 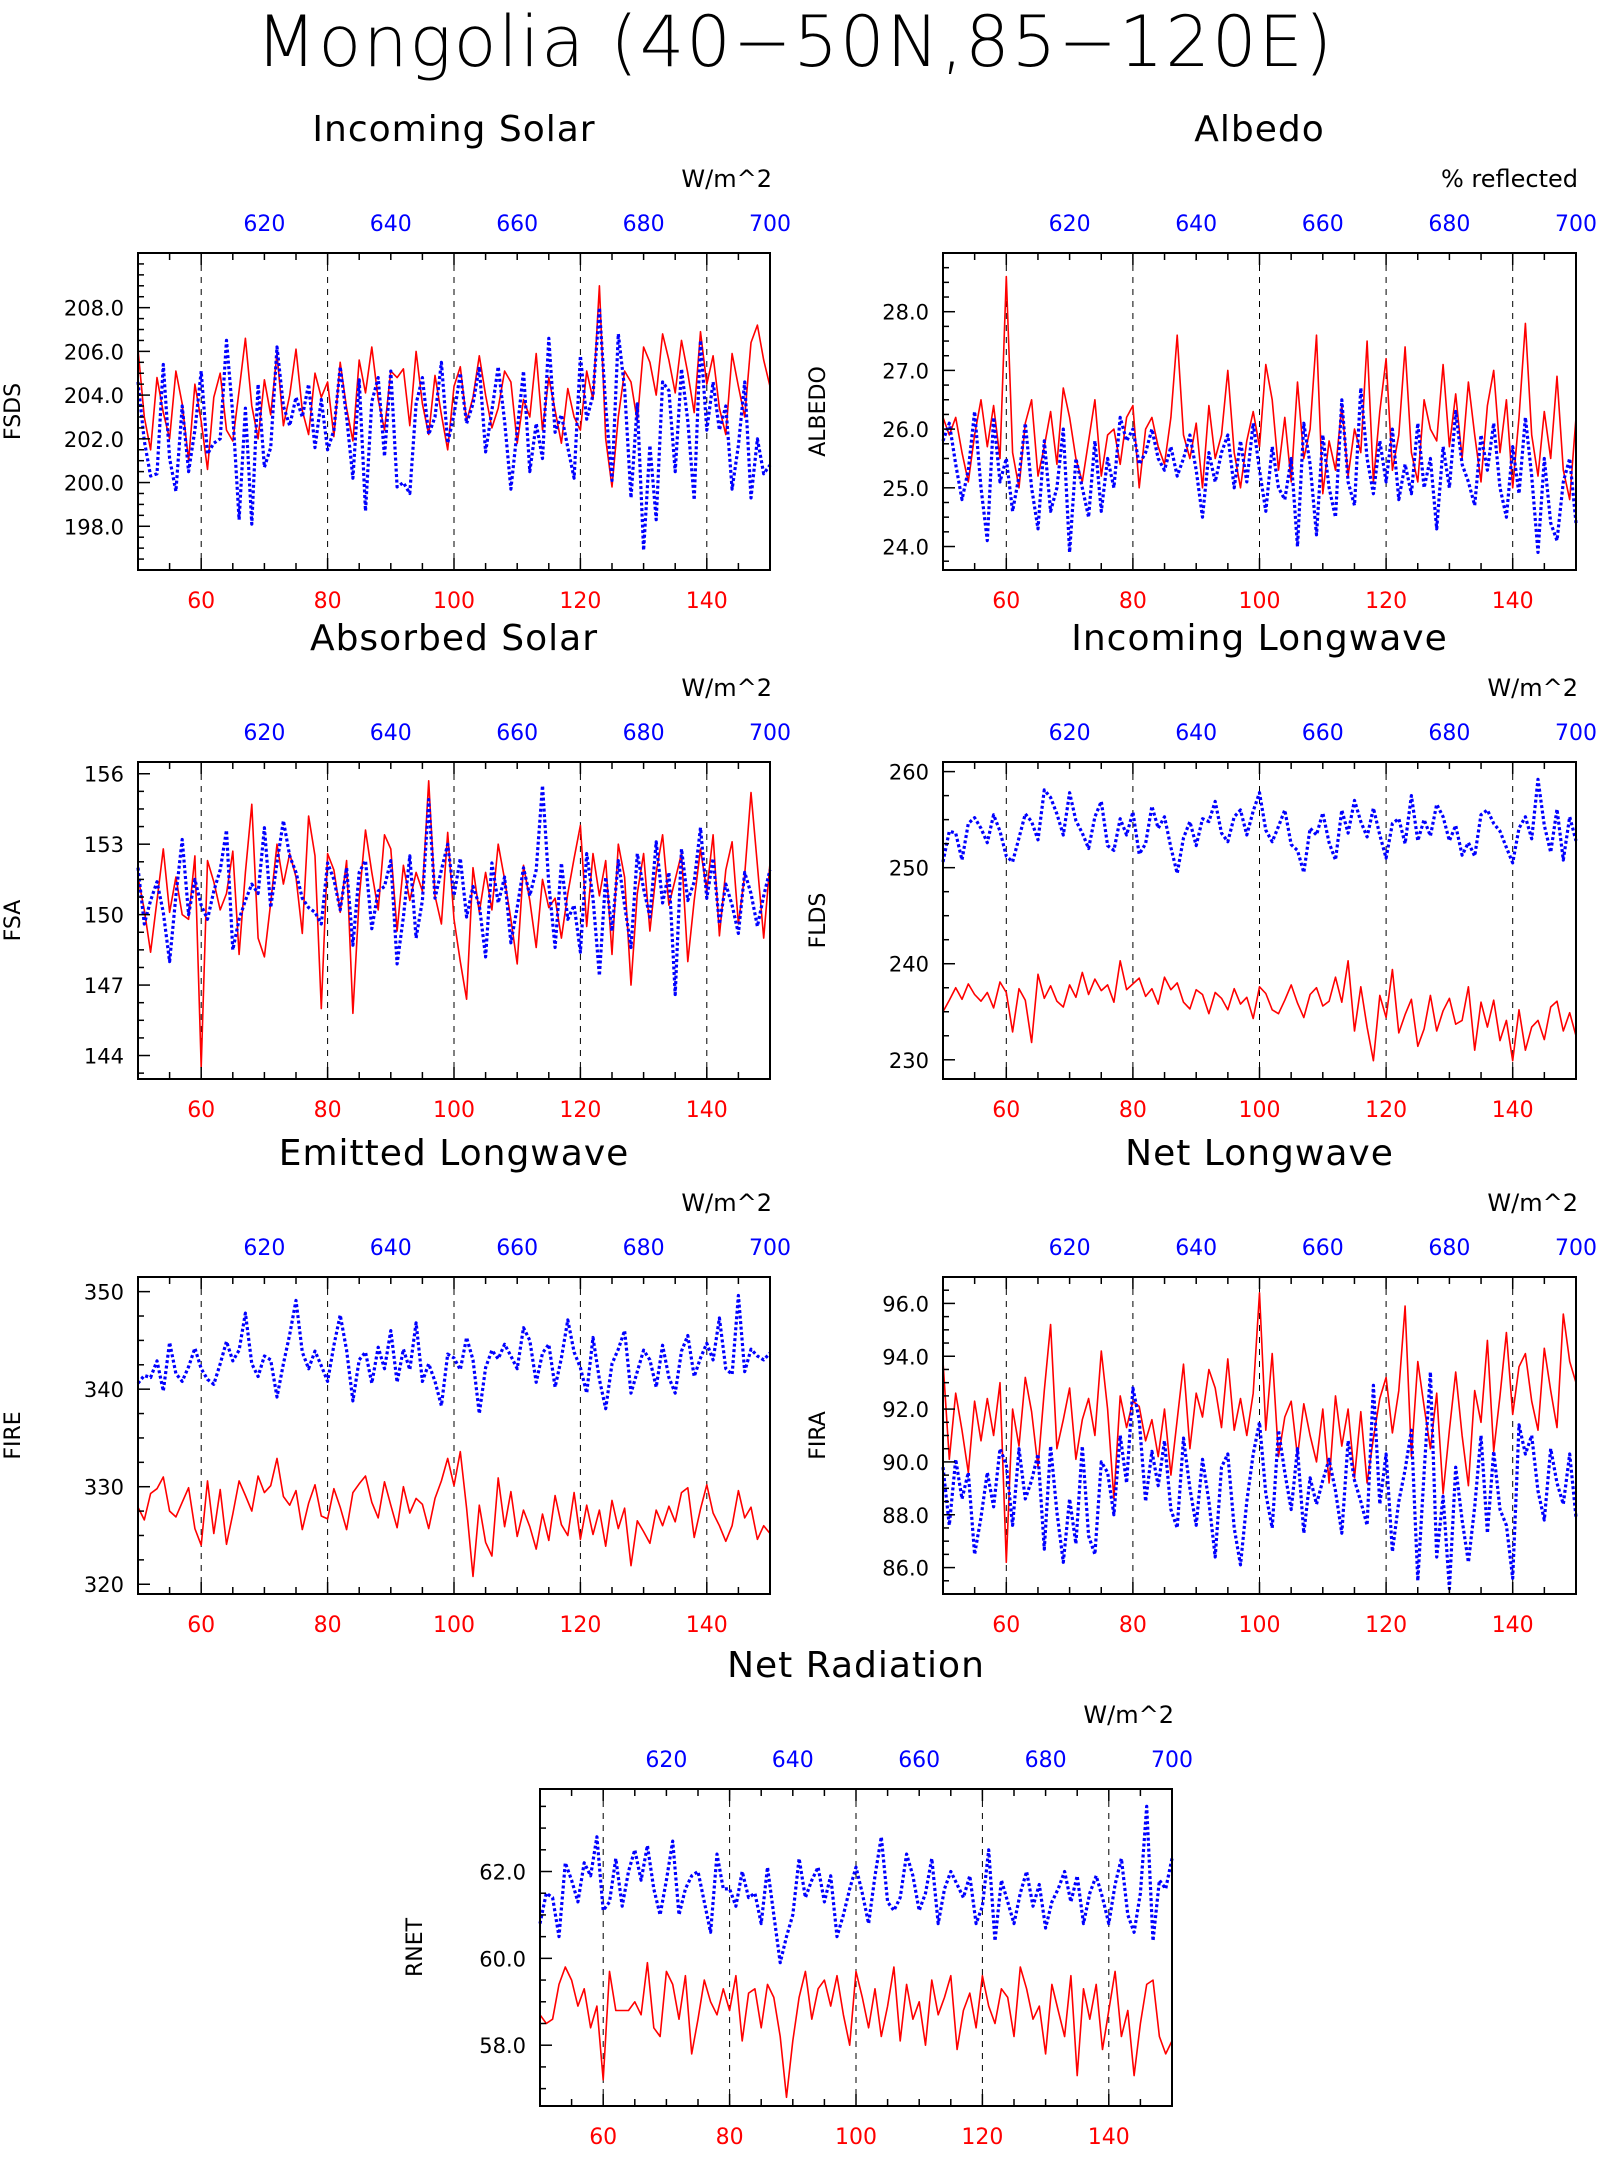 I want to click on y-tick-label: 24.0, so click(x=905, y=548).